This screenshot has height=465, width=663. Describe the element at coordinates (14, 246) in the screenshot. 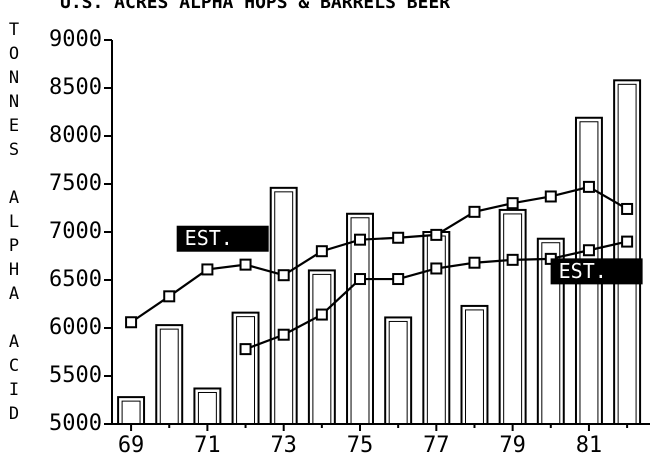

I see `y-axis-label-char: P` at that location.